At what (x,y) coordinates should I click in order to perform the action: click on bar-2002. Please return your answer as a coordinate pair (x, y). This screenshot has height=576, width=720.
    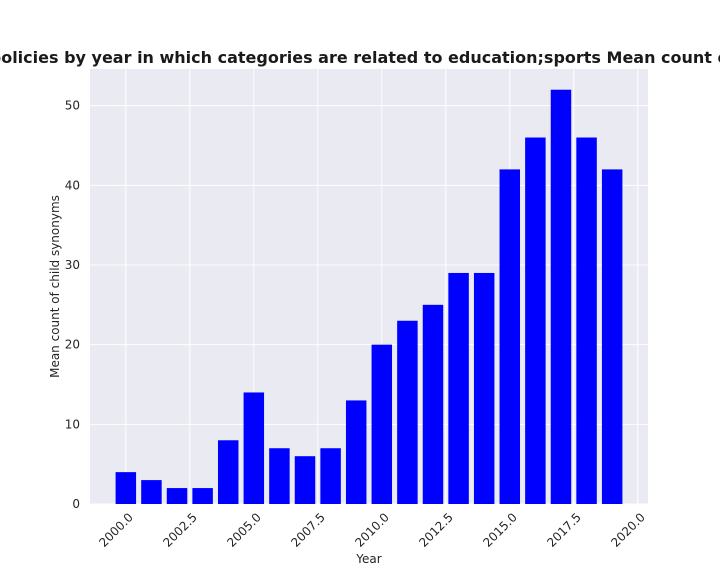
    Looking at the image, I should click on (177, 496).